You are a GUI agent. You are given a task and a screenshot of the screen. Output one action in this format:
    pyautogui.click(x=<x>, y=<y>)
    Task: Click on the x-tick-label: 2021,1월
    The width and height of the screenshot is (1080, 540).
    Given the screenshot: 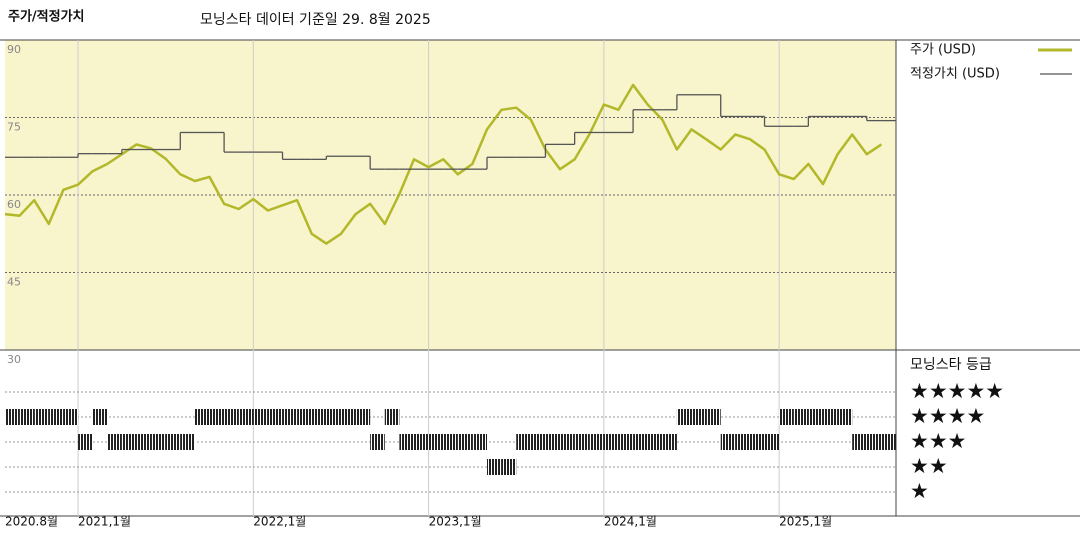 What is the action you would take?
    pyautogui.click(x=104, y=522)
    